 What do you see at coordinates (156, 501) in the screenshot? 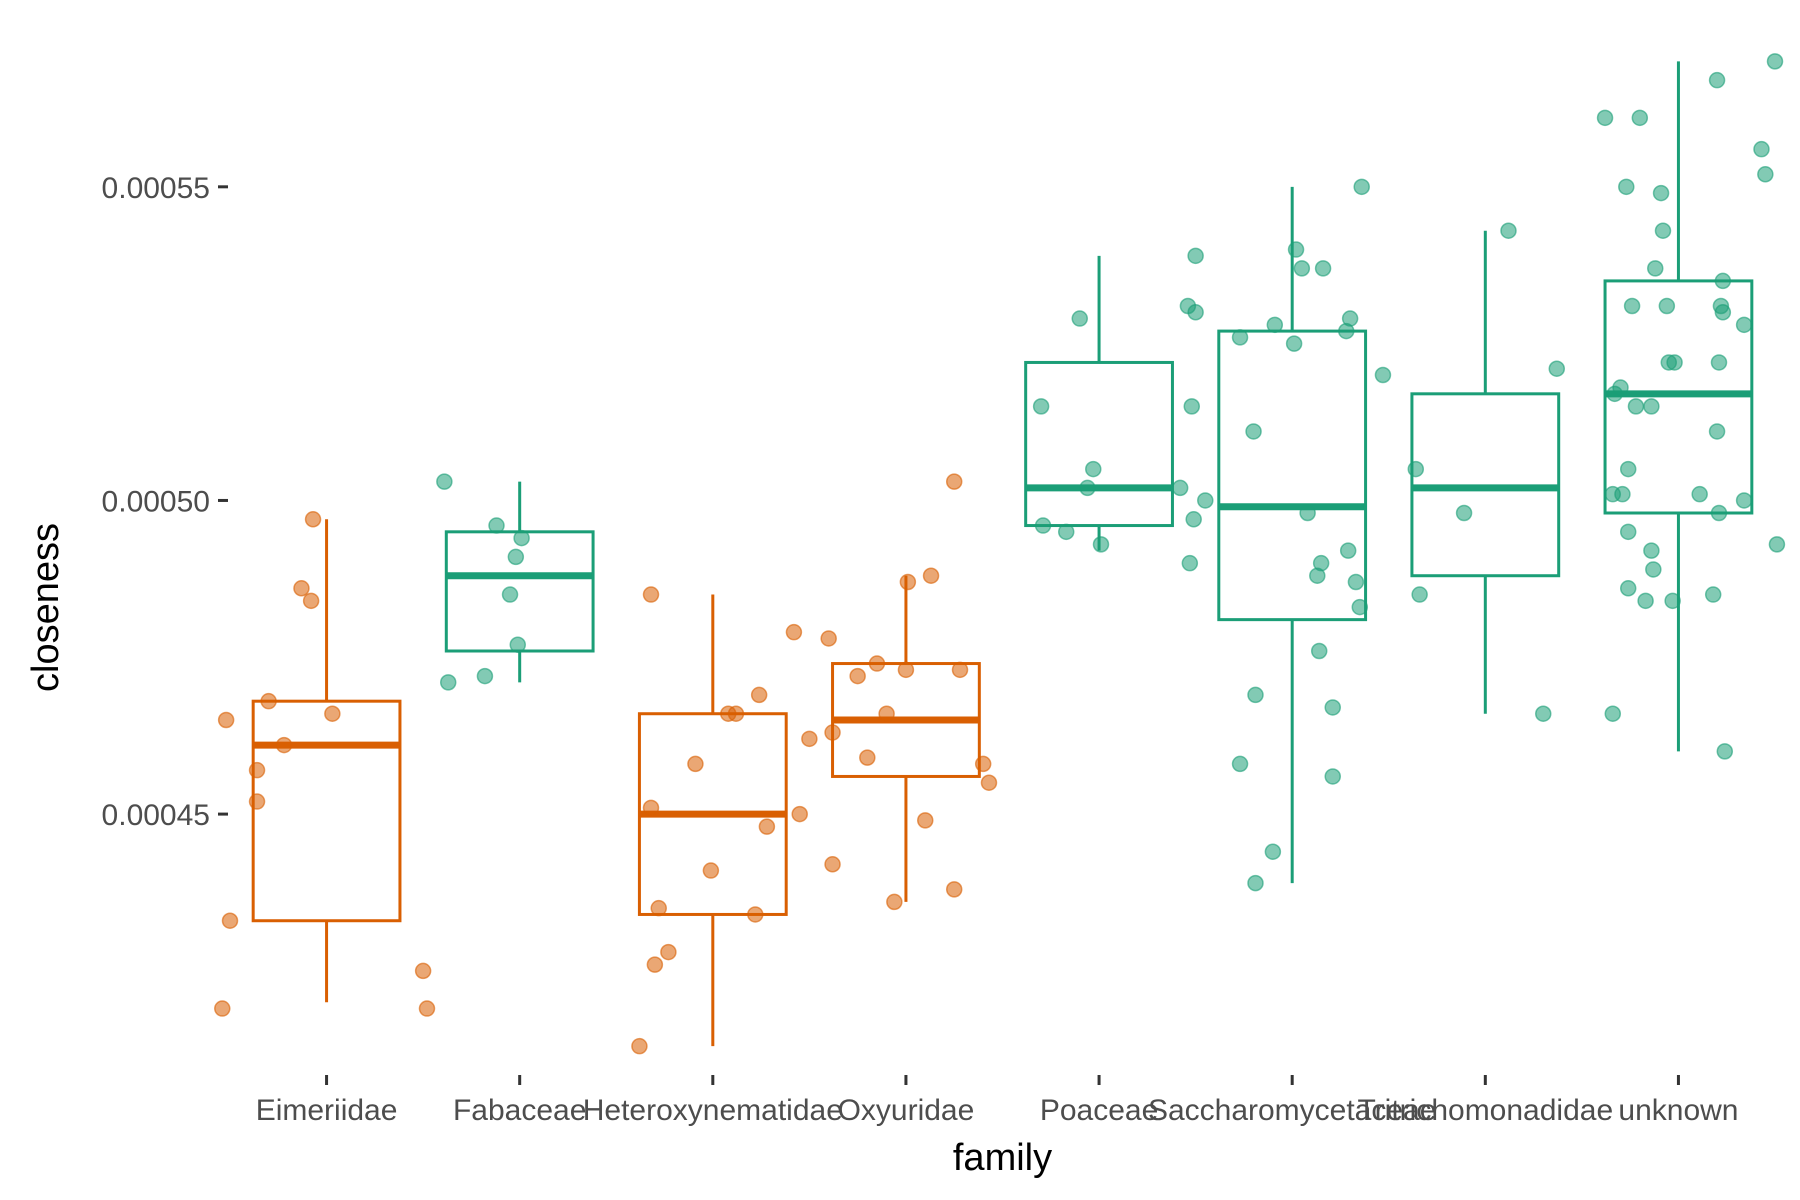
I see `y-tick-label: 0.00050` at bounding box center [156, 501].